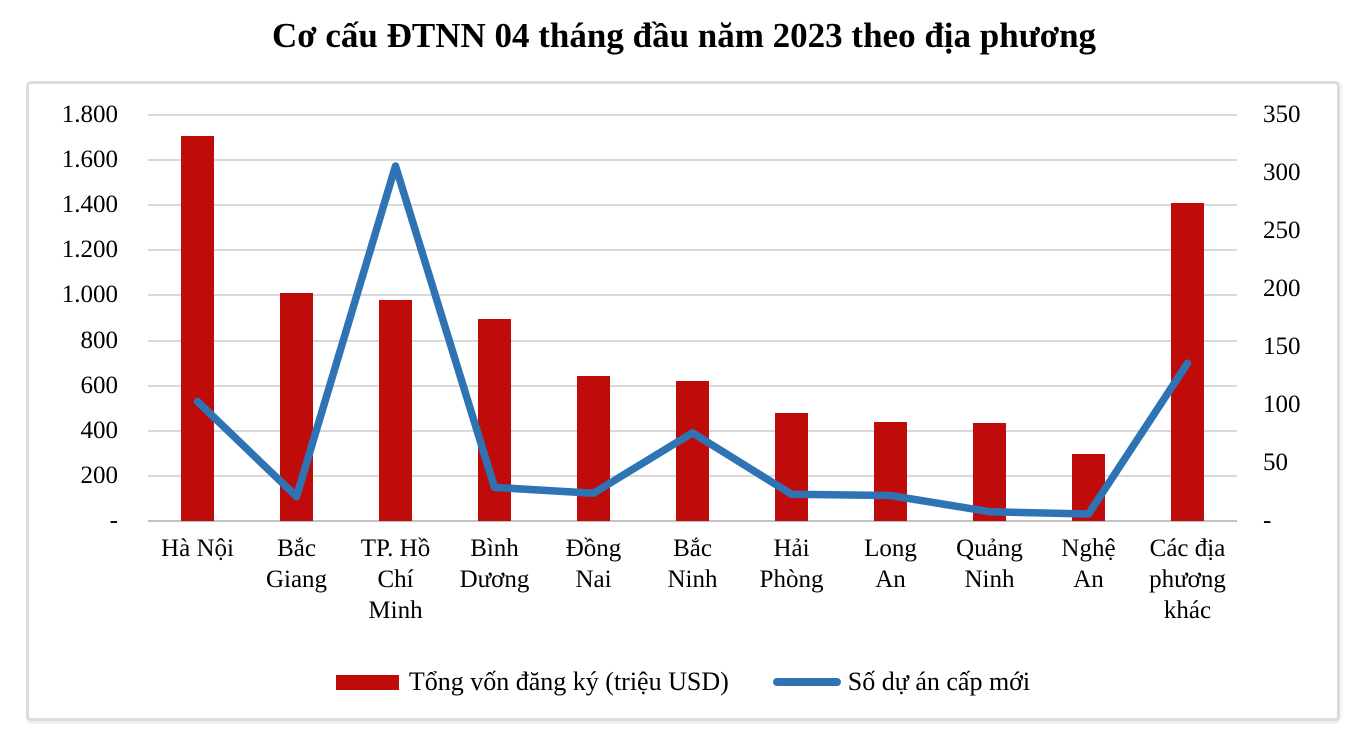 This screenshot has width=1368, height=738. I want to click on x-axis-label-line: phương, so click(1187, 579).